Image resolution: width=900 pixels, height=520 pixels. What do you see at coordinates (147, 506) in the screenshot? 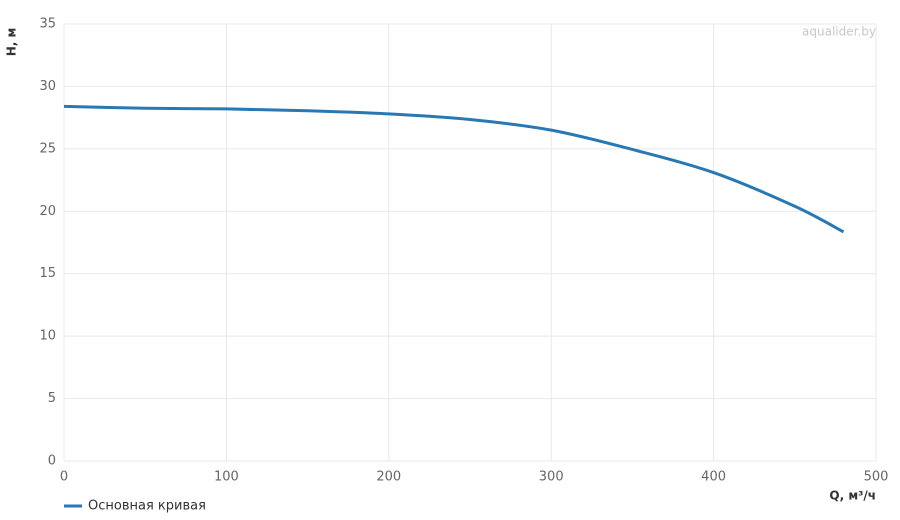
I see `legend-label: Основная кривая` at bounding box center [147, 506].